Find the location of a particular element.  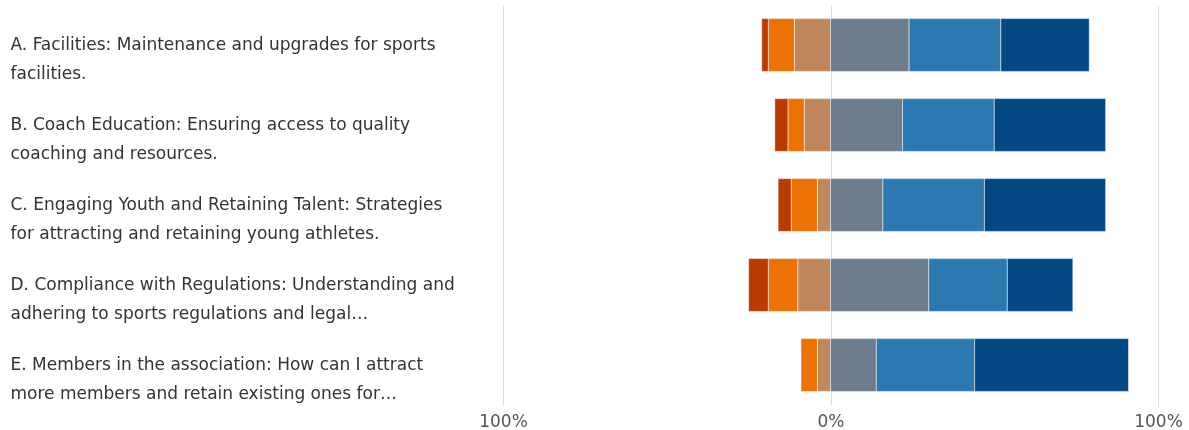

x-tick-label: 0% is located at coordinates (831, 420).